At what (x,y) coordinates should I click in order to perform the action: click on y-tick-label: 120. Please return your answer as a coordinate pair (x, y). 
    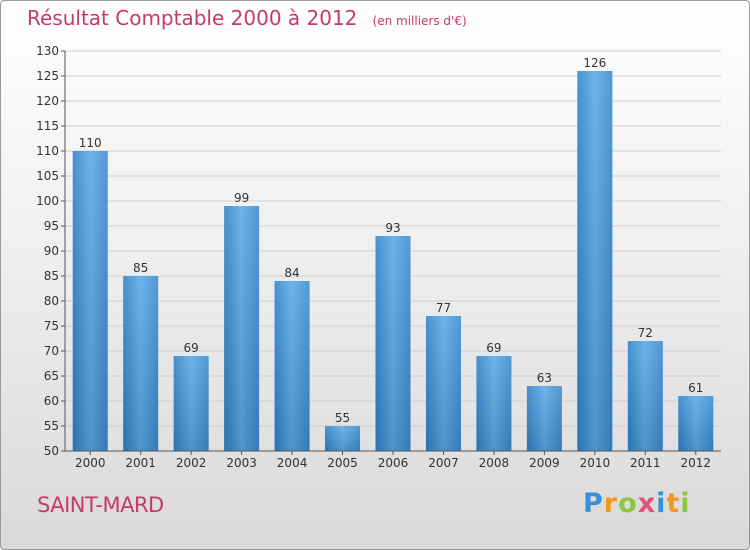
    Looking at the image, I should click on (47, 101).